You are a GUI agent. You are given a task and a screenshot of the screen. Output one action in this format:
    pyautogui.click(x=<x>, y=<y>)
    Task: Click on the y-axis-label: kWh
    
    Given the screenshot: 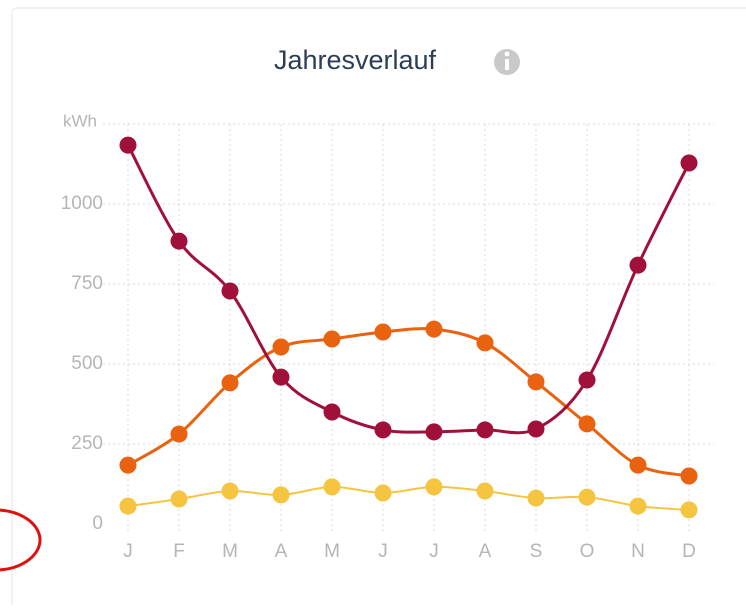 What is the action you would take?
    pyautogui.click(x=80, y=120)
    